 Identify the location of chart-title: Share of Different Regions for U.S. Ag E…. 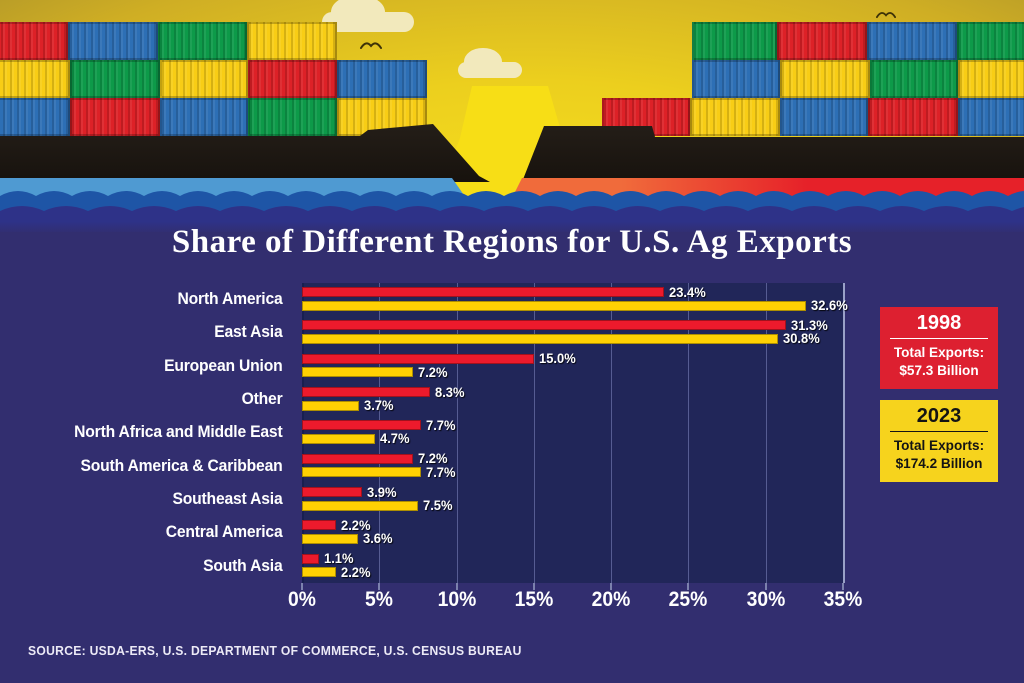
(512, 242).